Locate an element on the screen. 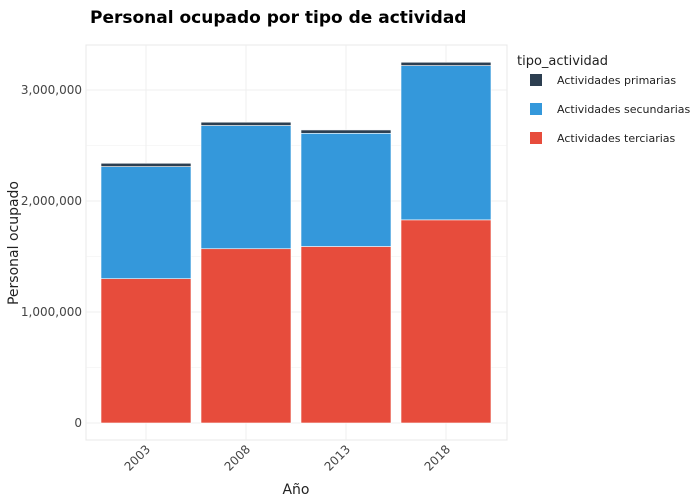 Image resolution: width=700 pixels, height=500 pixels. y-tick-label: 0 is located at coordinates (78, 423).